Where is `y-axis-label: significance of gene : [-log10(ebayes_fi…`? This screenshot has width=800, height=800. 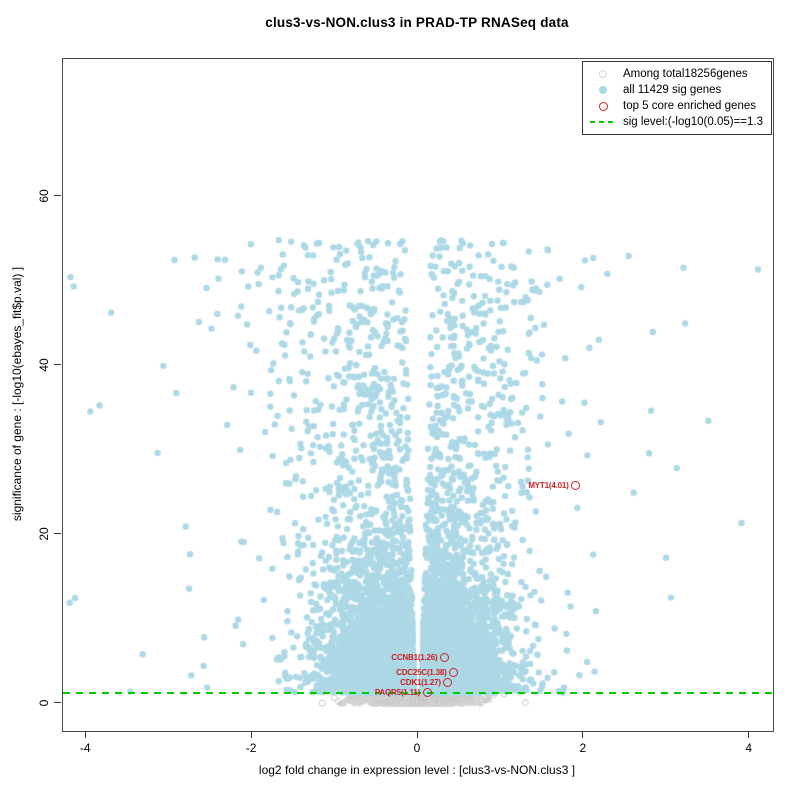
y-axis-label: significance of gene : [-log10(ebayes_fi… is located at coordinates (17, 394).